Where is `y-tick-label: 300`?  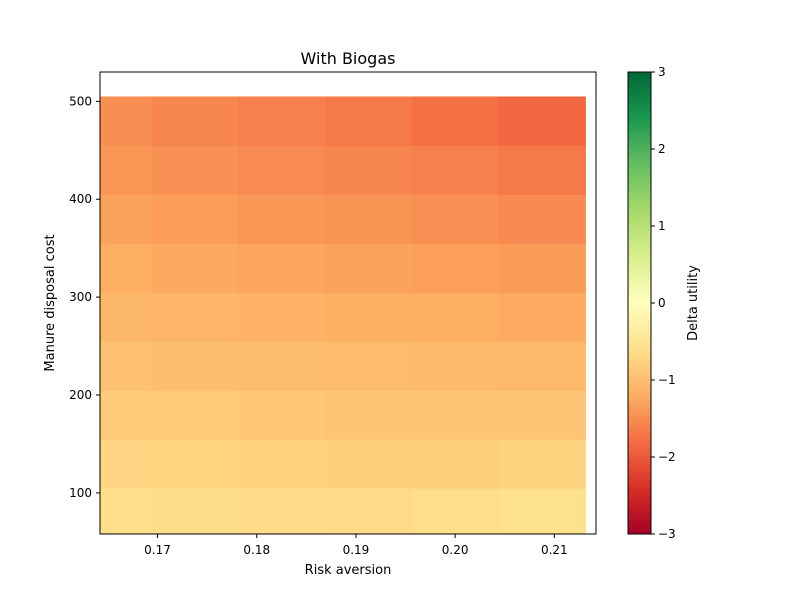 y-tick-label: 300 is located at coordinates (80, 297).